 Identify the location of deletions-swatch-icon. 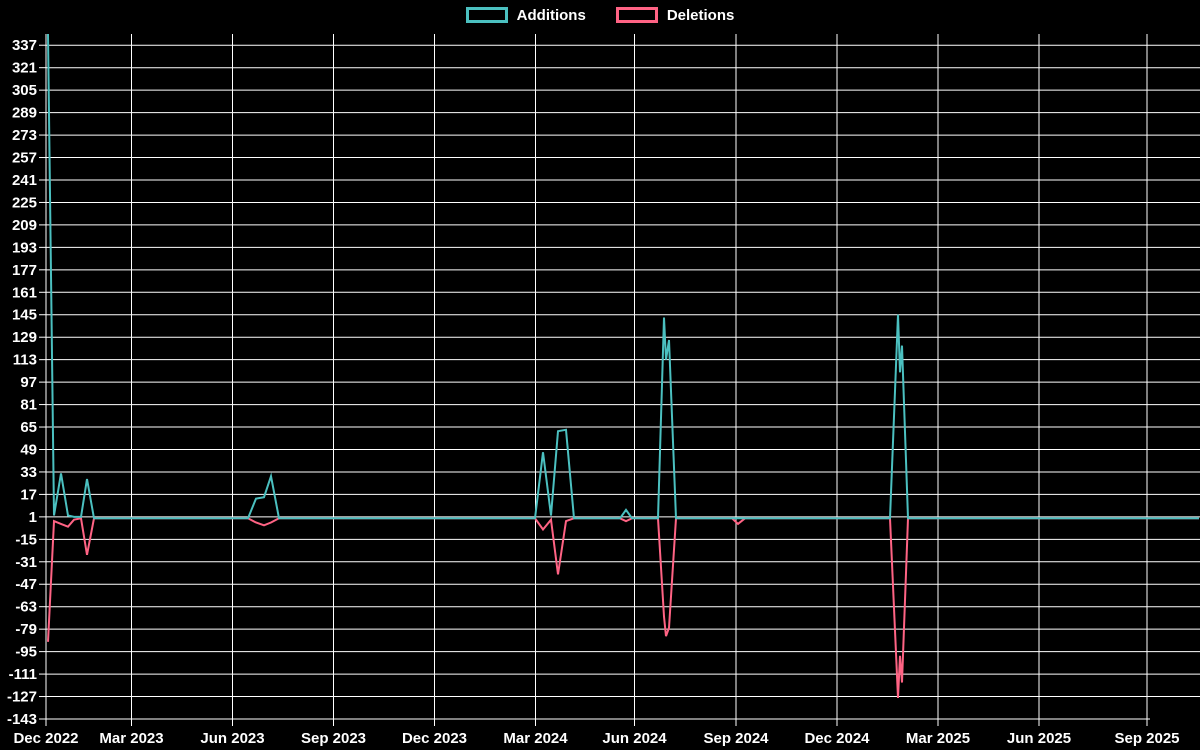
(636, 15).